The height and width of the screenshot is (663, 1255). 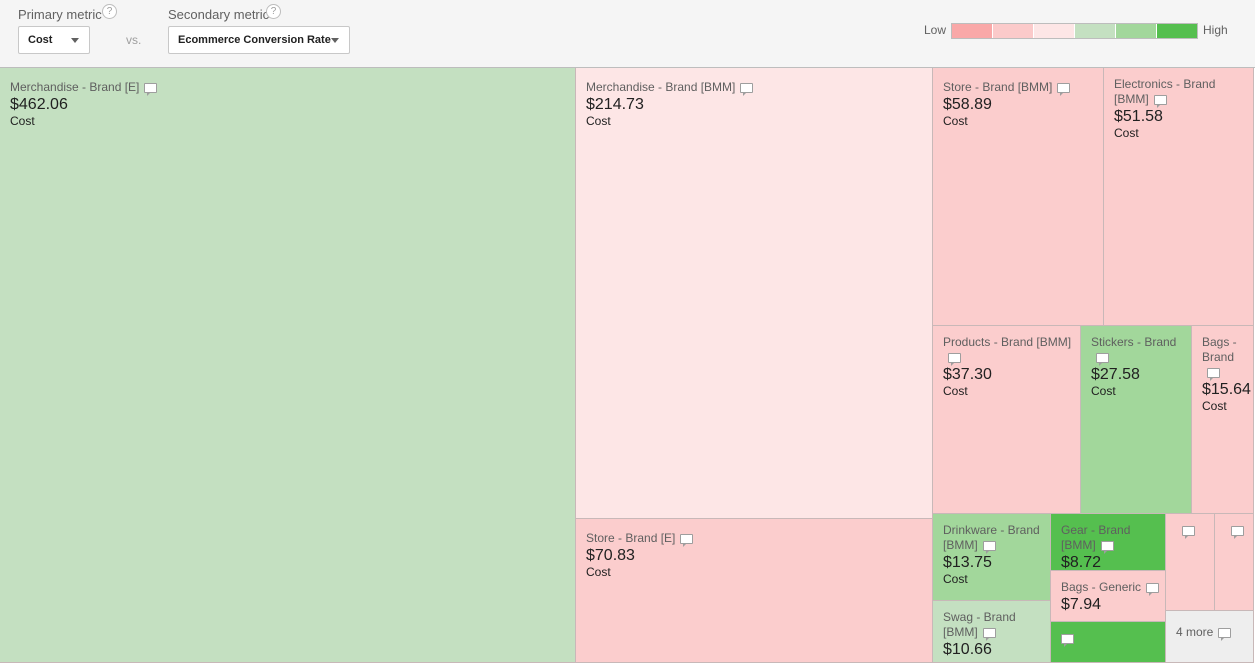 I want to click on secondary-metric-dropdown: Ecommerce Conversion Rate, so click(x=259, y=40).